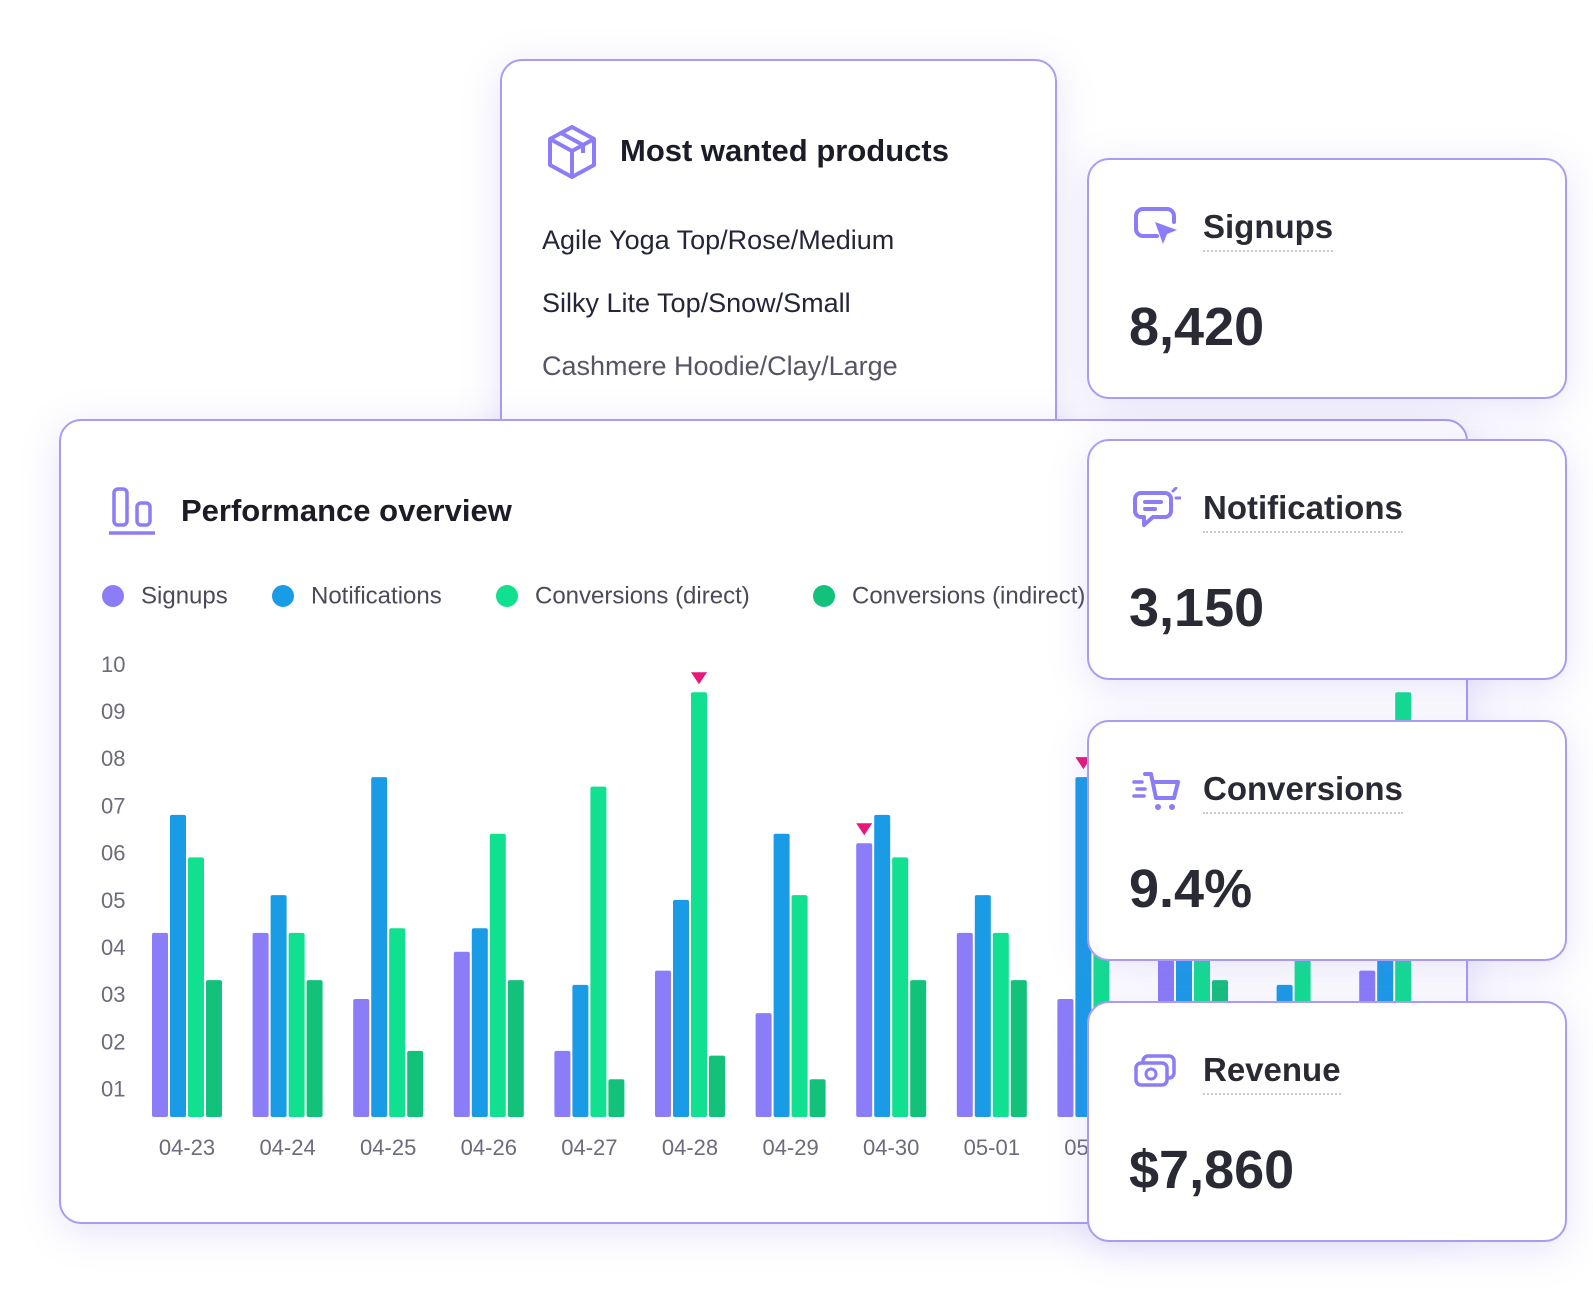 The image size is (1593, 1304). What do you see at coordinates (1268, 230) in the screenshot?
I see `stat-title: Signups` at bounding box center [1268, 230].